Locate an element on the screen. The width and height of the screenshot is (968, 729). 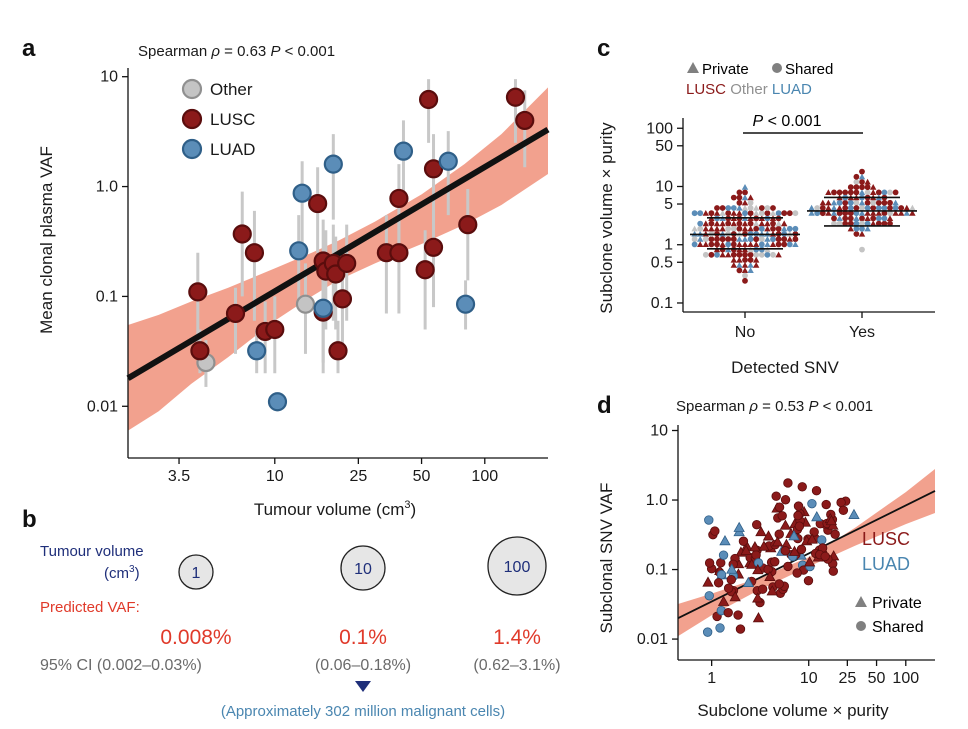
panel-d-band-area is located at coordinates (806, 552).